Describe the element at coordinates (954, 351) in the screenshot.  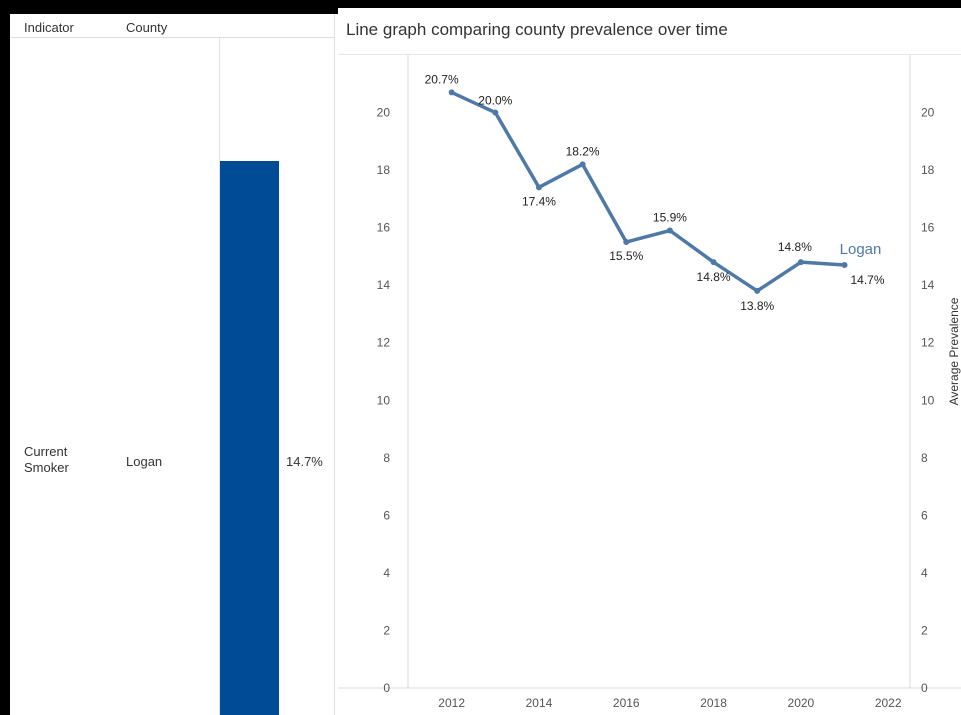
I see `y-axis-title: Average Prevalence` at that location.